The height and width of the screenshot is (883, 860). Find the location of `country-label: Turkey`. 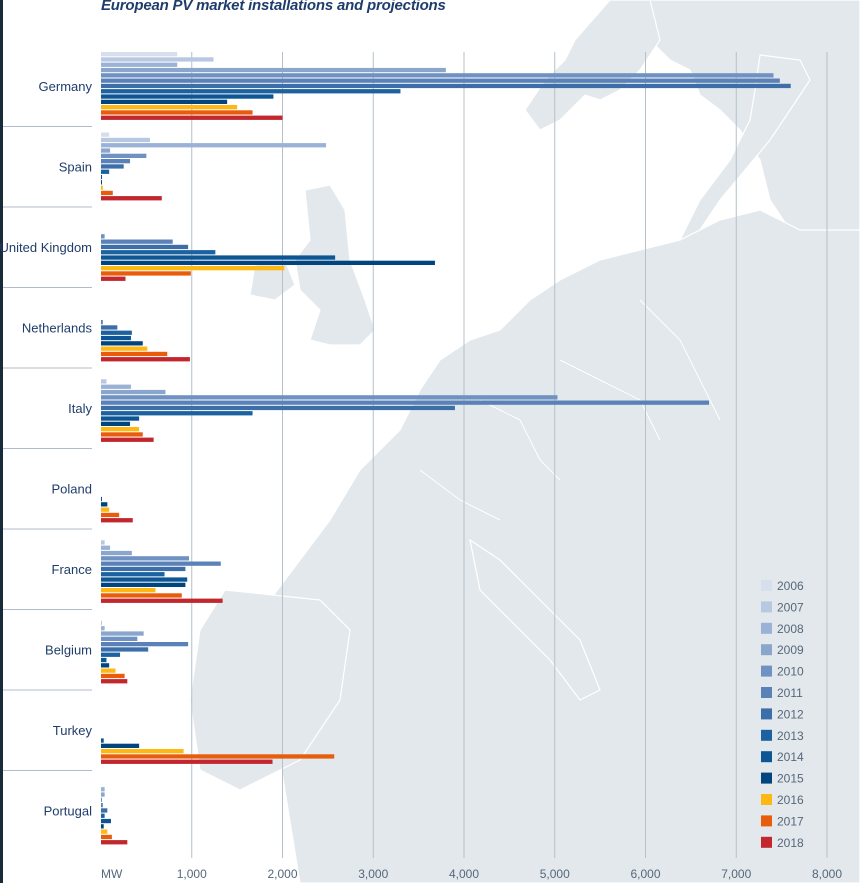

country-label: Turkey is located at coordinates (73, 730).